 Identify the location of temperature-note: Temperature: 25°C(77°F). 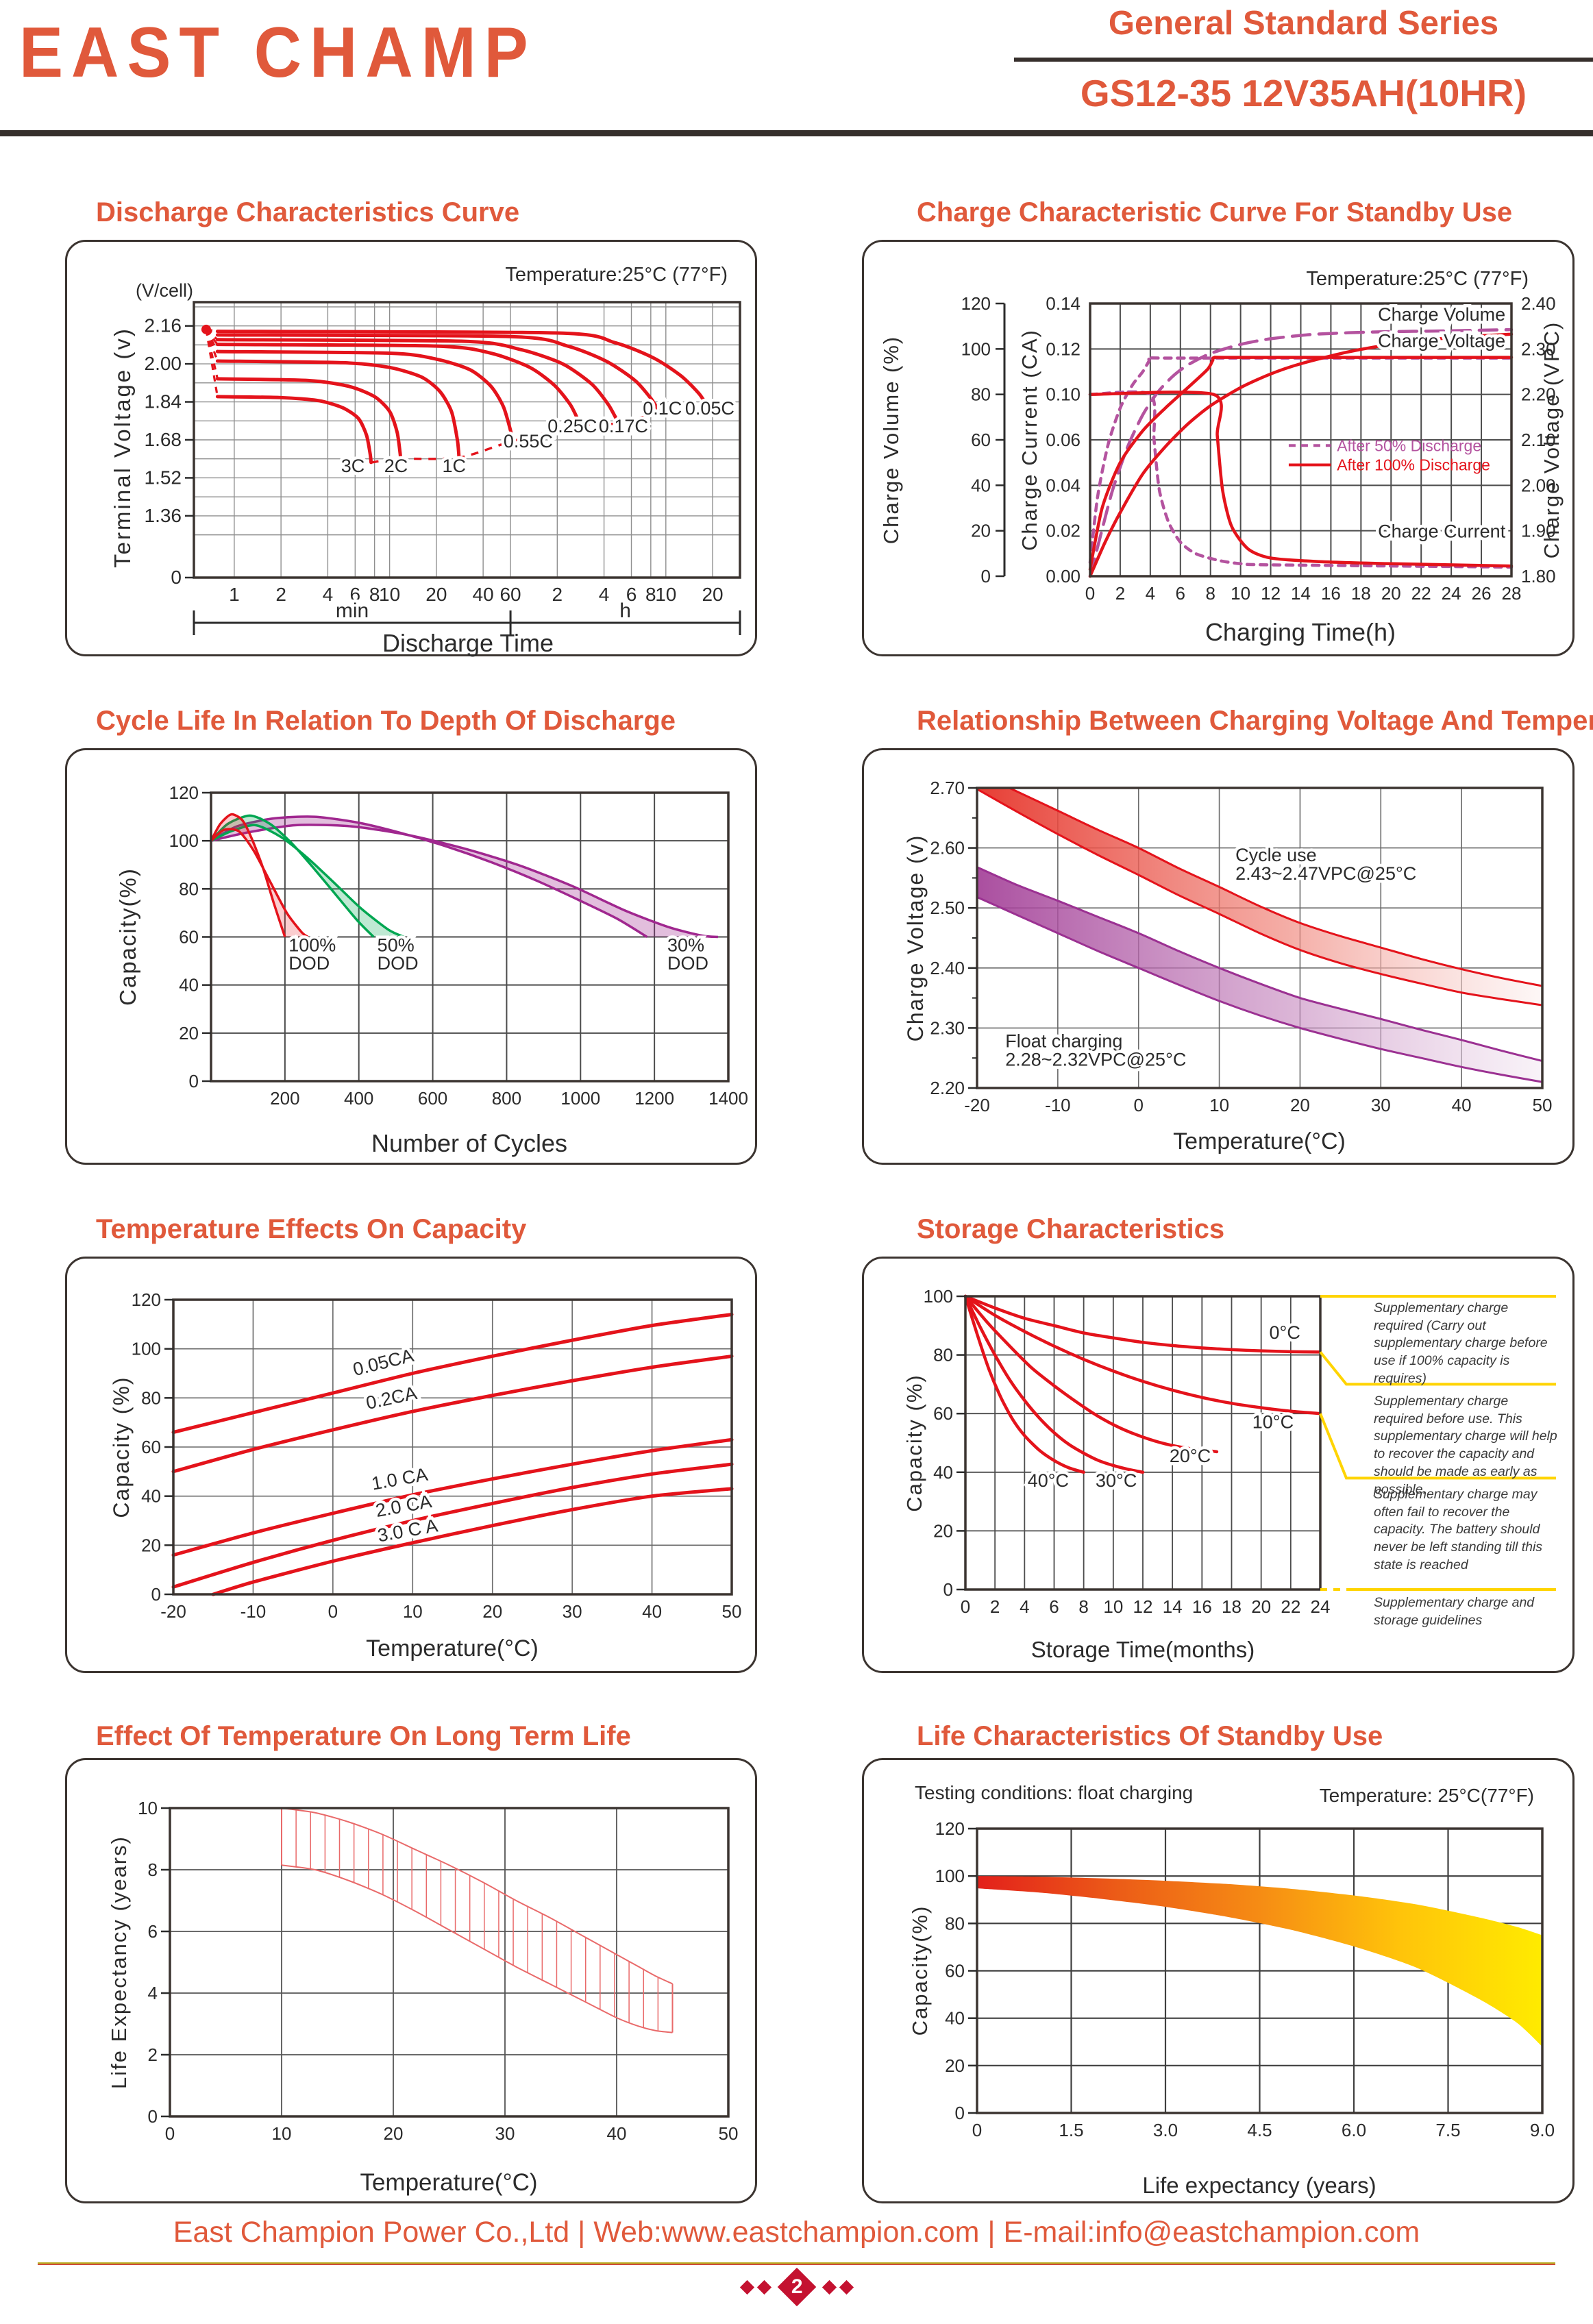
(1426, 1795).